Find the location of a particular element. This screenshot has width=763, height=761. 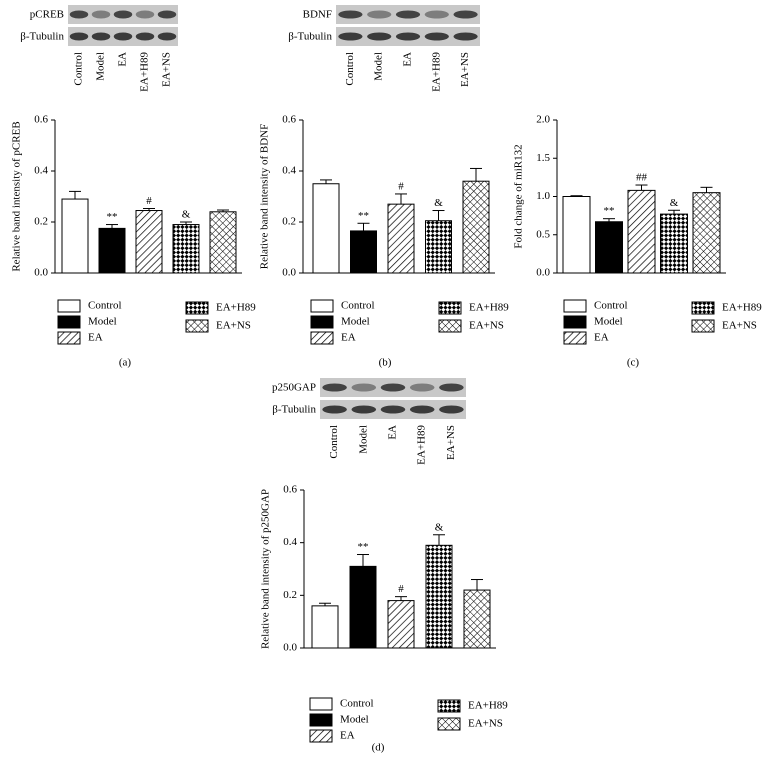

legend-label: Model is located at coordinates (355, 322).